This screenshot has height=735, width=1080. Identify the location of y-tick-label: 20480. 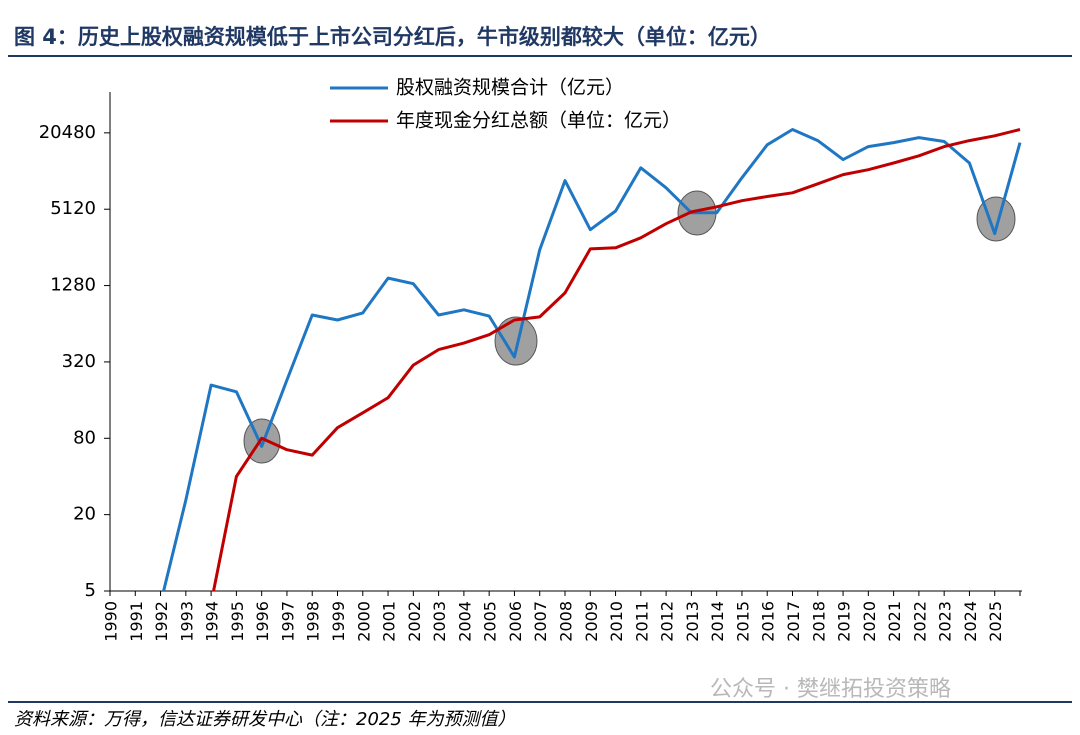
(67, 132).